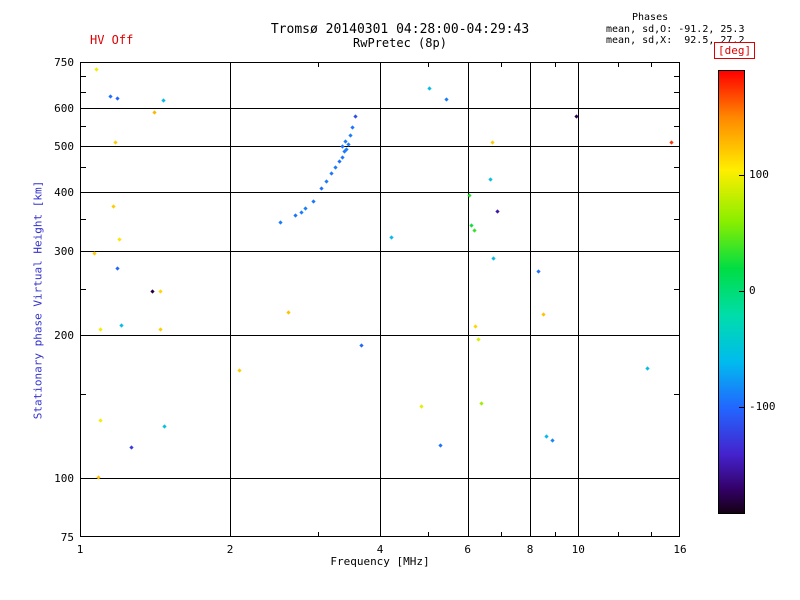 This screenshot has width=800, height=600. I want to click on colorbar-tick-label: 0, so click(752, 290).